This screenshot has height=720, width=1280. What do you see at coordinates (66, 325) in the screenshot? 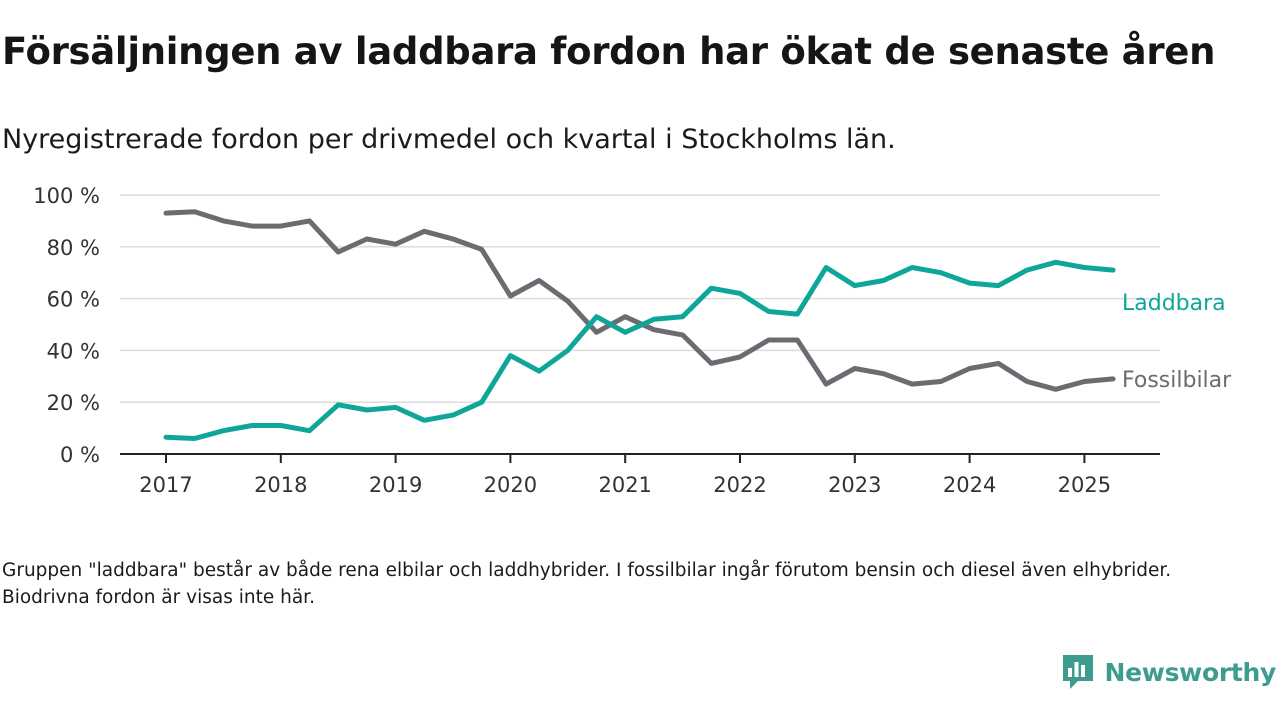
I see `y-axis-tick-labels: 0 % 20 % 40 % 60 % 80 % 100 %` at bounding box center [66, 325].